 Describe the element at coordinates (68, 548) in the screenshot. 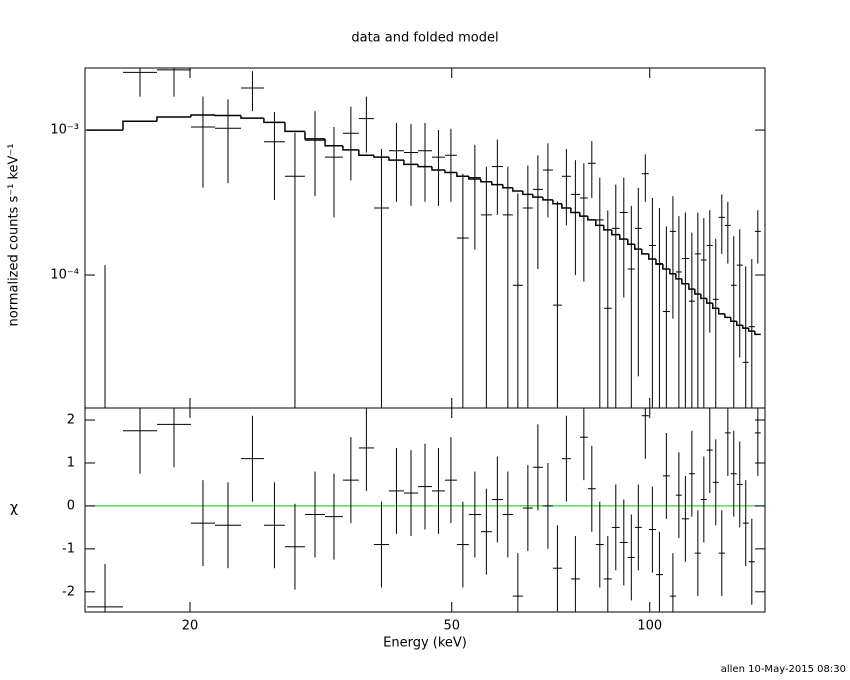

I see `y-tick-label: -1` at that location.